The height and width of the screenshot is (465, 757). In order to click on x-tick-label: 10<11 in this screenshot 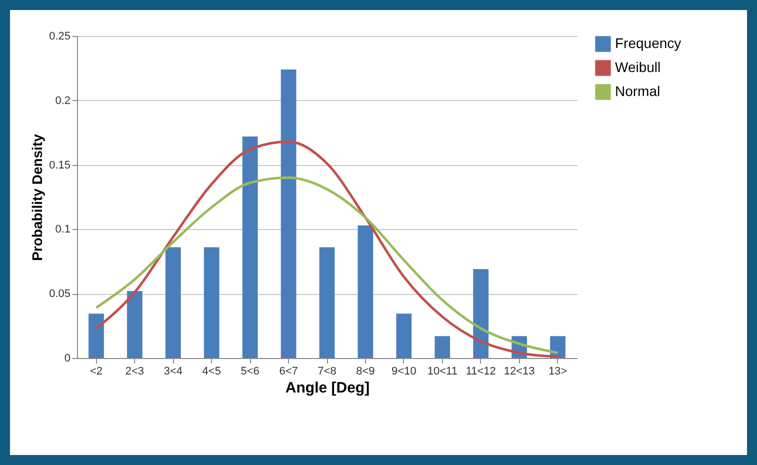, I will do `click(442, 372)`.